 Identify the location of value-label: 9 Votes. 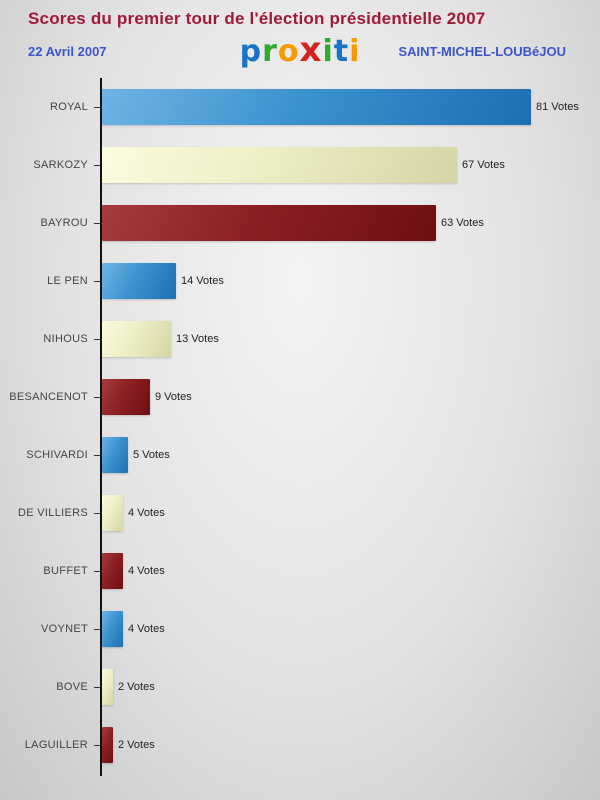
(173, 397).